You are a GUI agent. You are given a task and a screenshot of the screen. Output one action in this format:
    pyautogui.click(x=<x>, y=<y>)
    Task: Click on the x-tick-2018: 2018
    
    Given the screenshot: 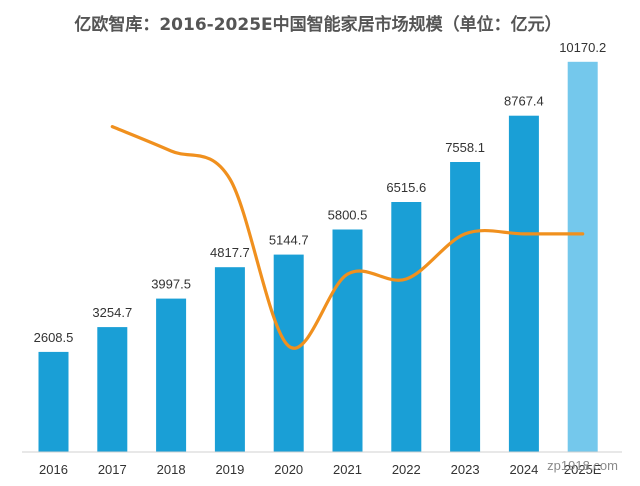 What is the action you would take?
    pyautogui.click(x=171, y=469)
    